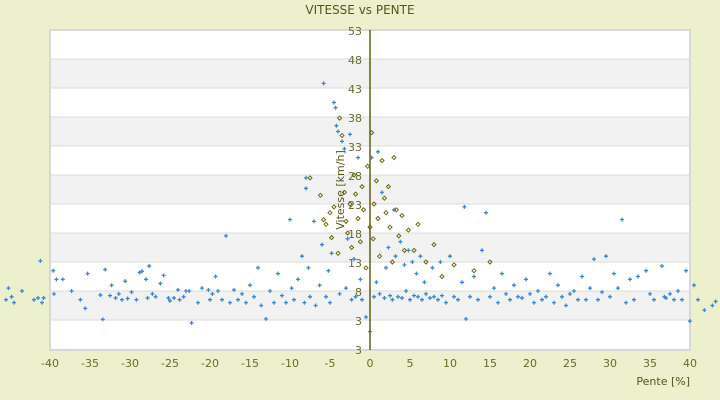 This screenshot has width=720, height=400. What do you see at coordinates (355, 31) in the screenshot?
I see `y-tick-label: 53` at bounding box center [355, 31].